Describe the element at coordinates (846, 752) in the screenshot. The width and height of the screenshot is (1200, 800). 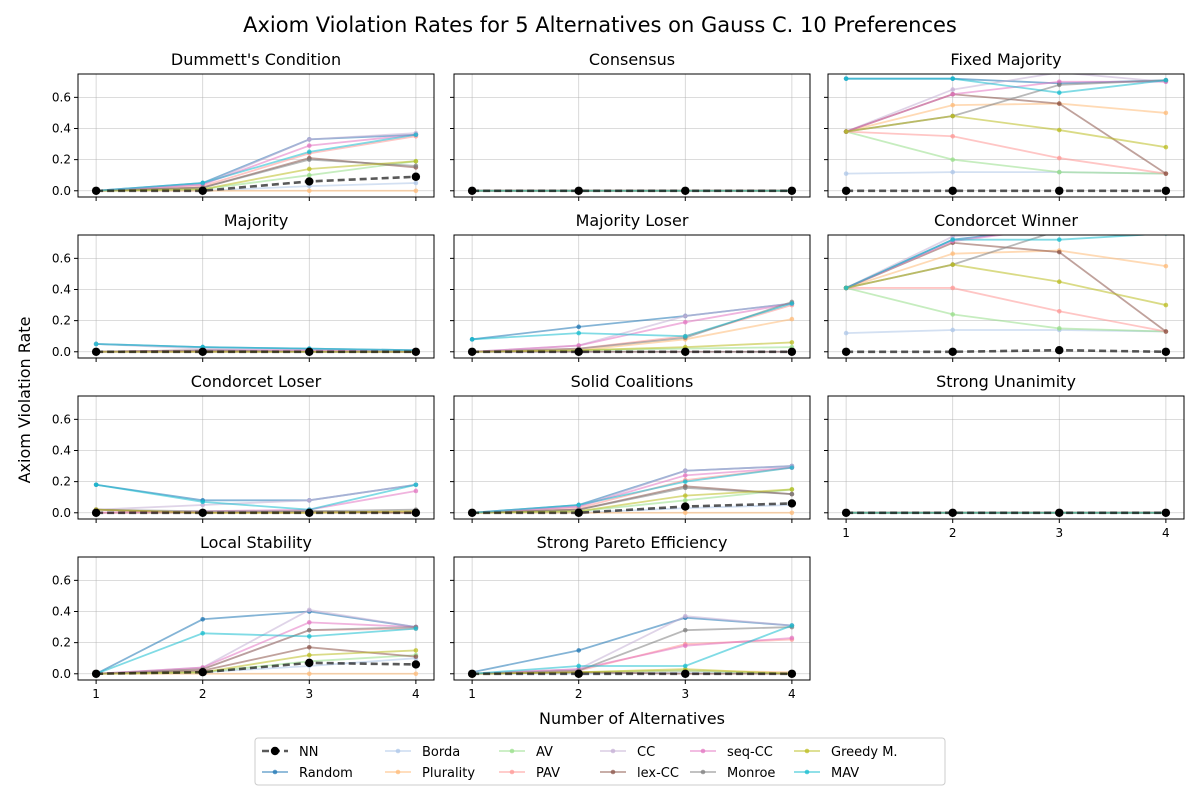
I see `legend-item-greedy-m: Greedy M.` at that location.